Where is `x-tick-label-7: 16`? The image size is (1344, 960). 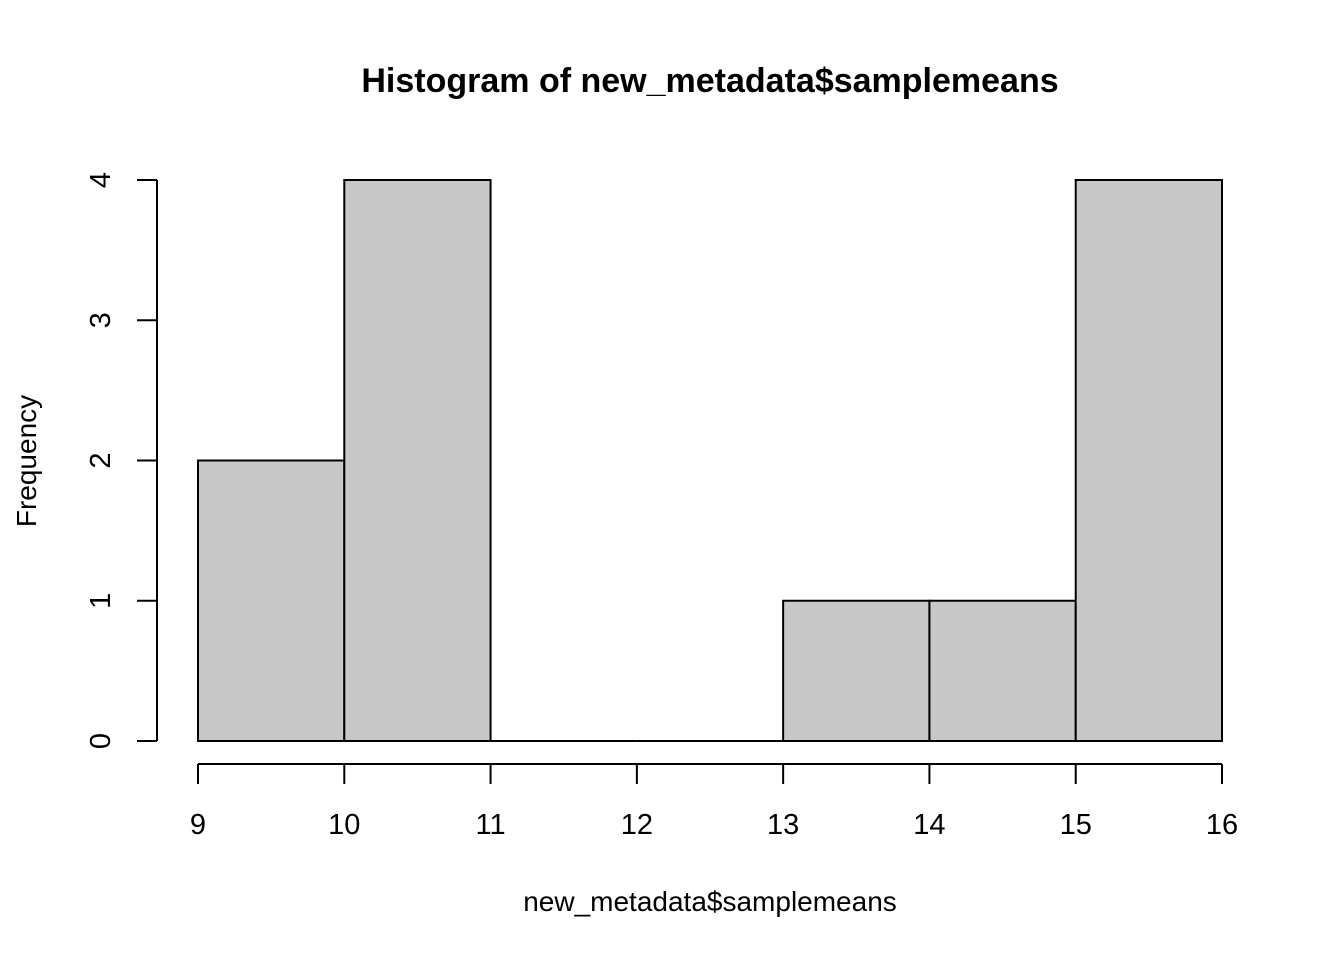
x-tick-label-7: 16 is located at coordinates (1222, 825).